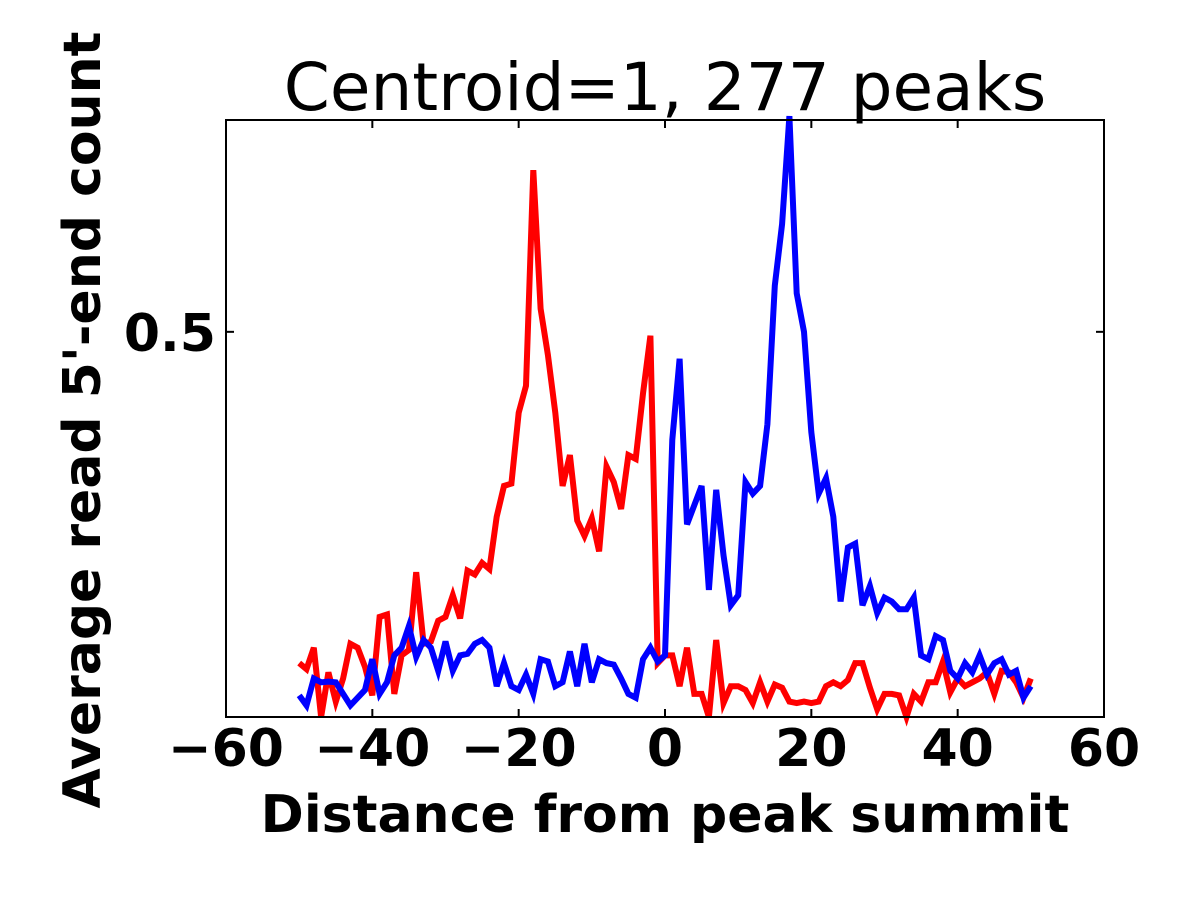 Image resolution: width=1200 pixels, height=900 pixels. Describe the element at coordinates (83, 420) in the screenshot. I see `y-axis-label: Average read 5'-end count` at that location.